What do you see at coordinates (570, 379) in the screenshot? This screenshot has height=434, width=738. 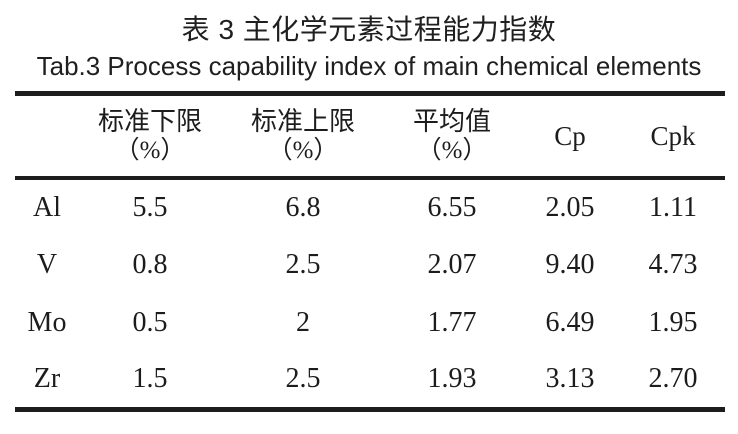 I see `cell-cp: 3.13` at bounding box center [570, 379].